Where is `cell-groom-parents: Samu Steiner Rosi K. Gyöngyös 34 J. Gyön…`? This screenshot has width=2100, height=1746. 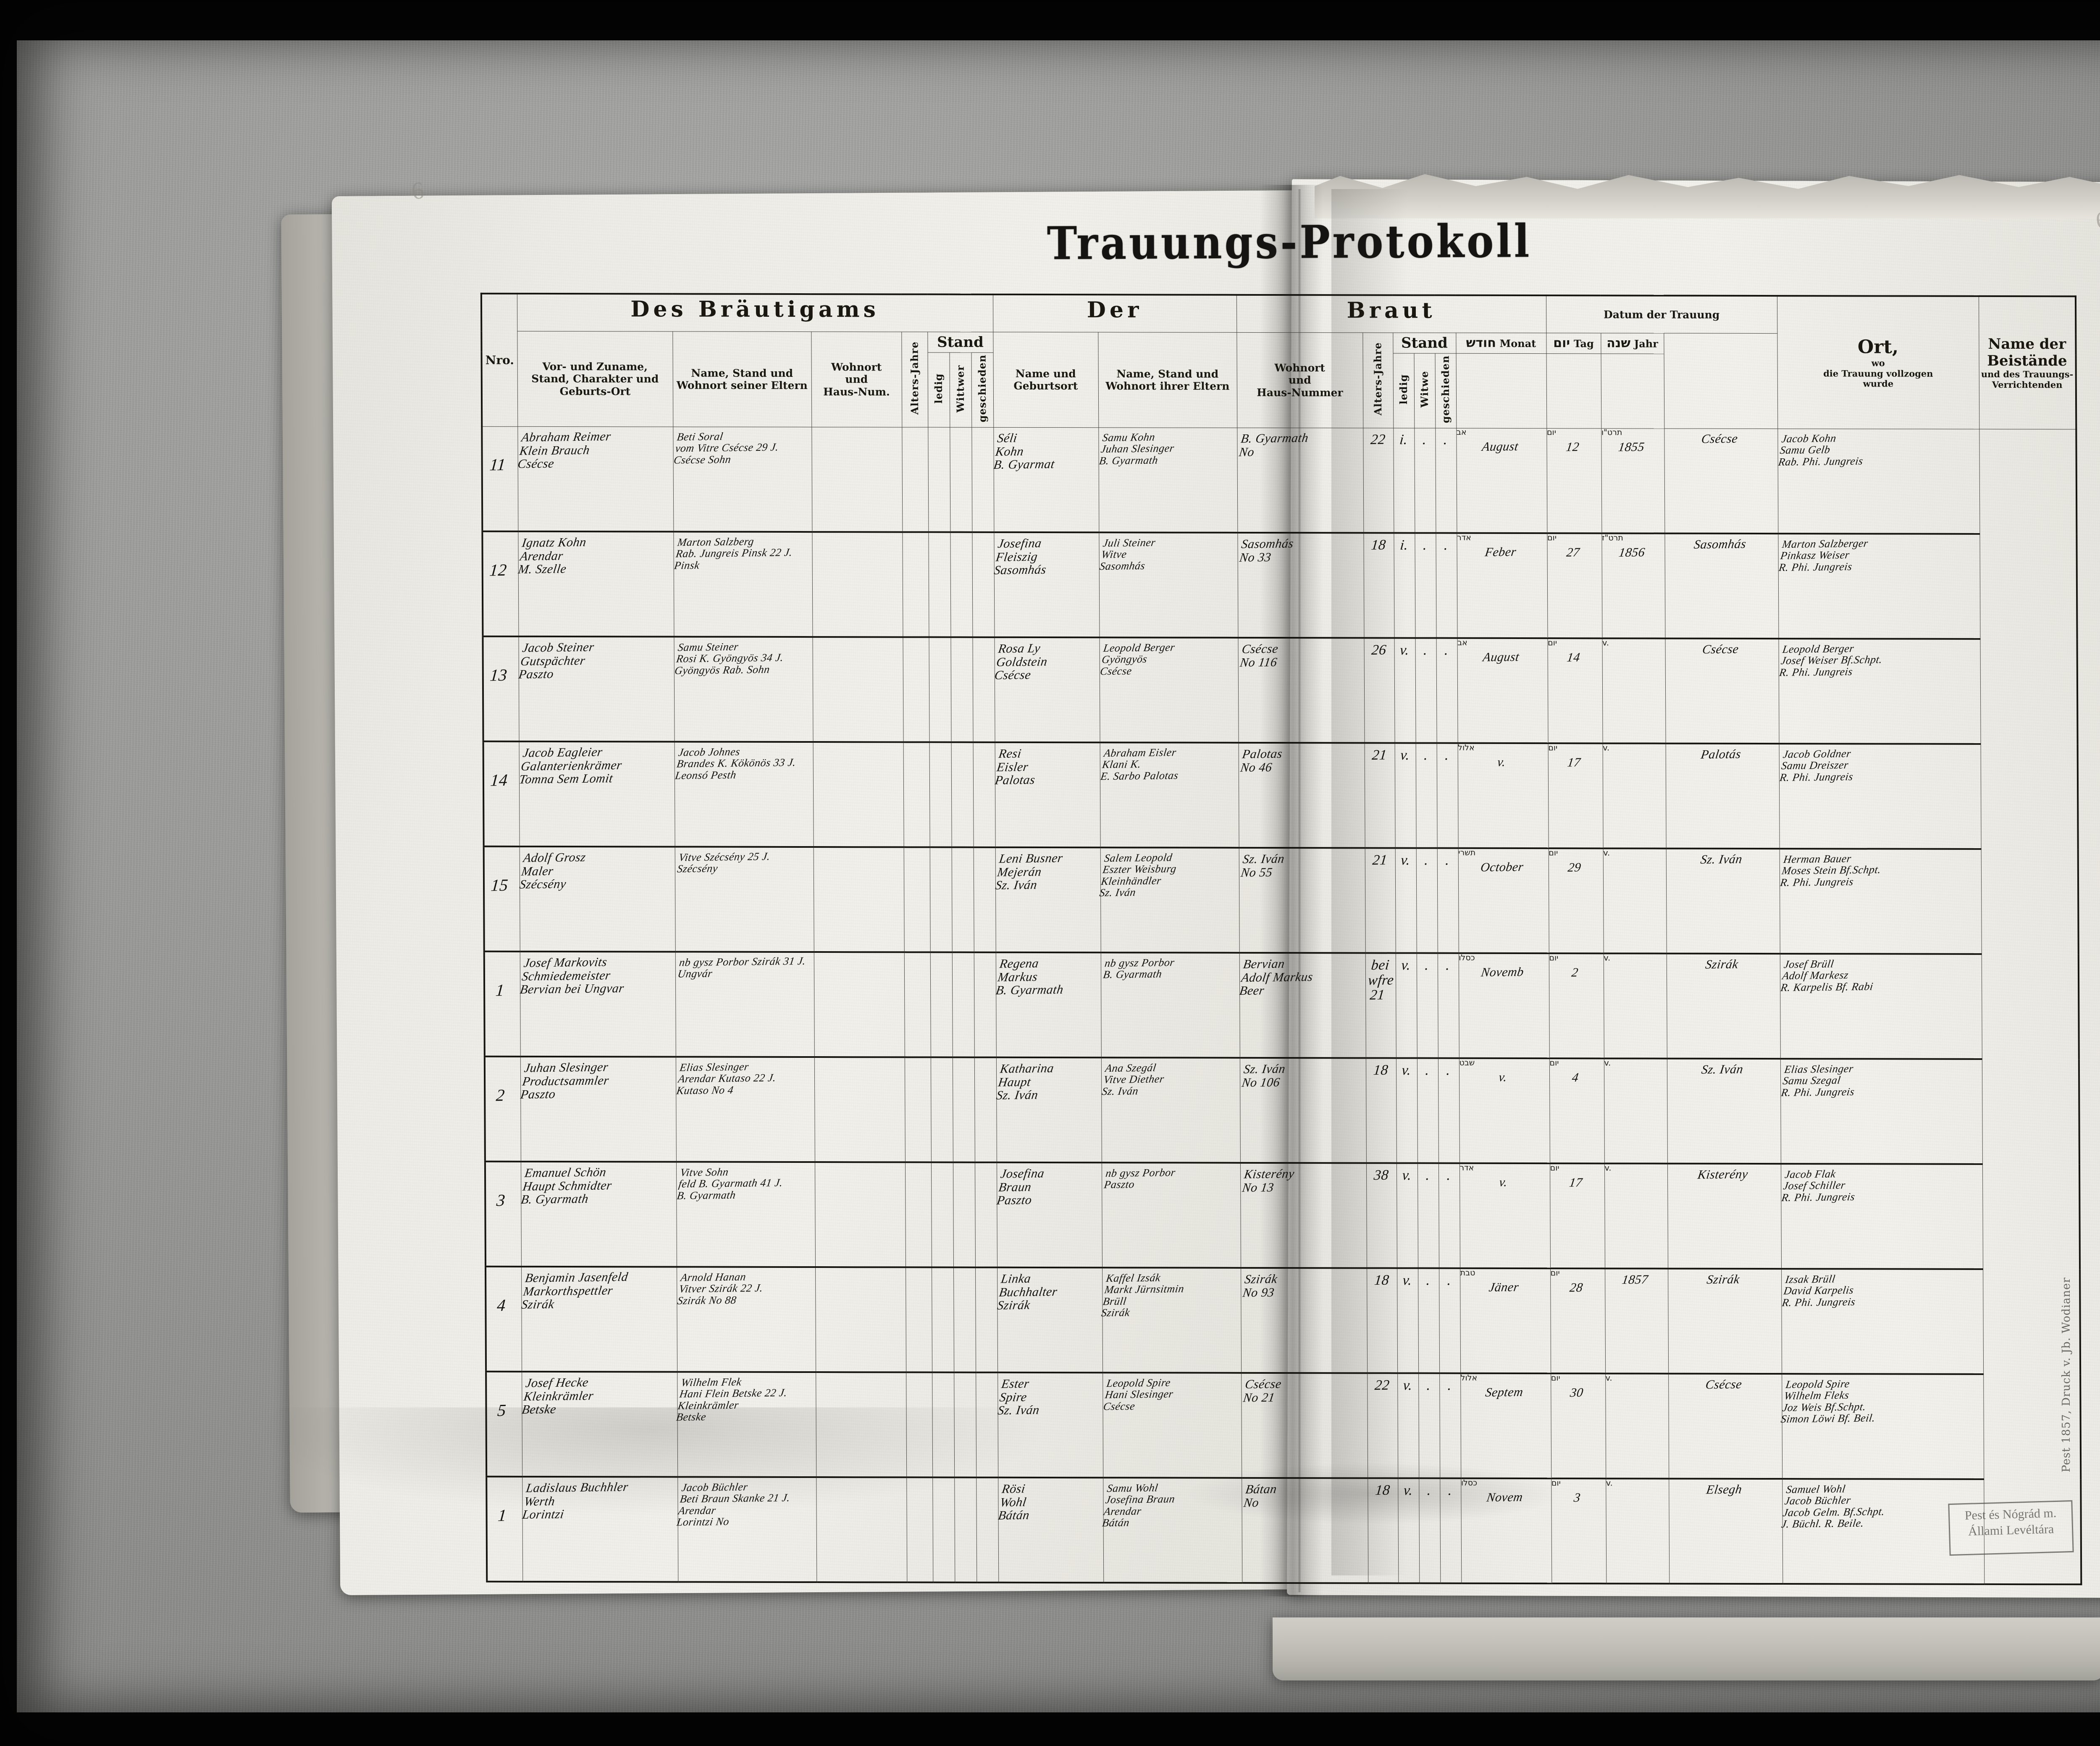 cell-groom-parents: Samu Steiner Rosi K. Gyöngyös 34 J. Gyön… is located at coordinates (743, 689).